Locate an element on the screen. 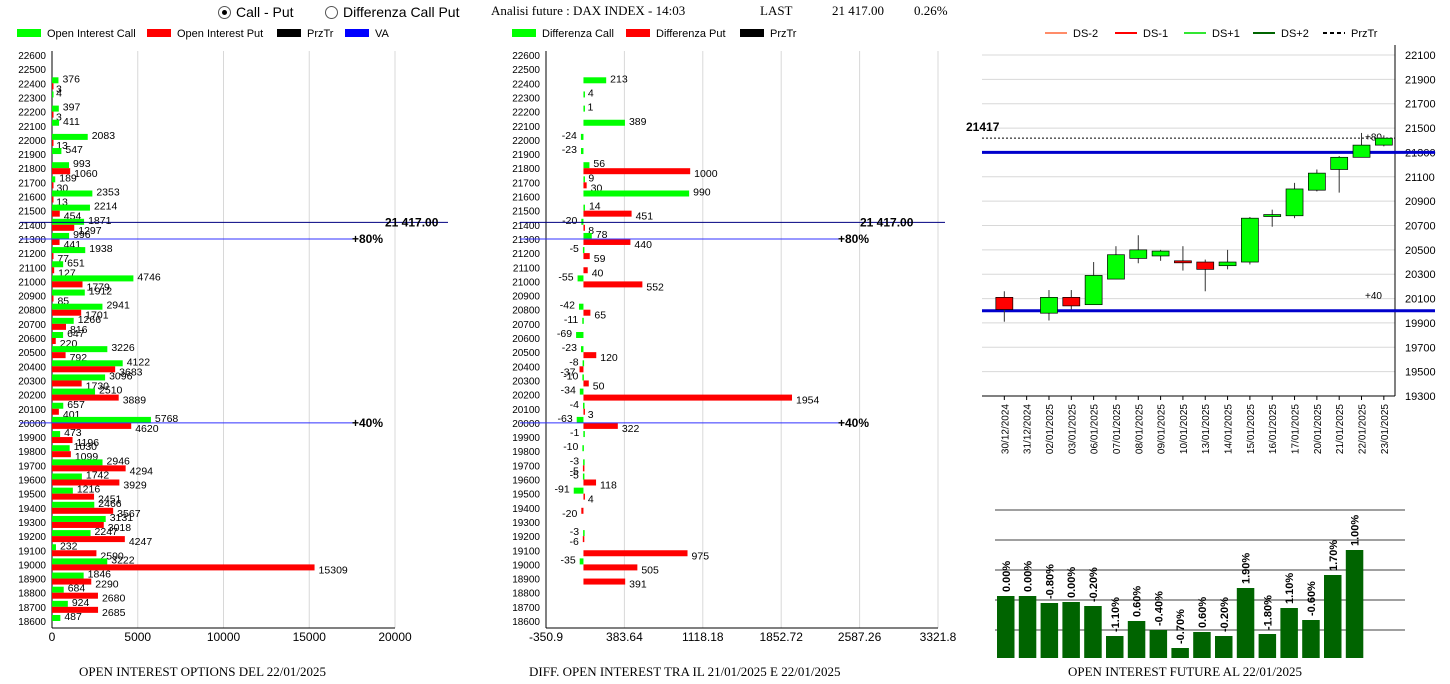 Image resolution: width=1450 pixels, height=684 pixels. diff-call-value: -20 is located at coordinates (569, 221).